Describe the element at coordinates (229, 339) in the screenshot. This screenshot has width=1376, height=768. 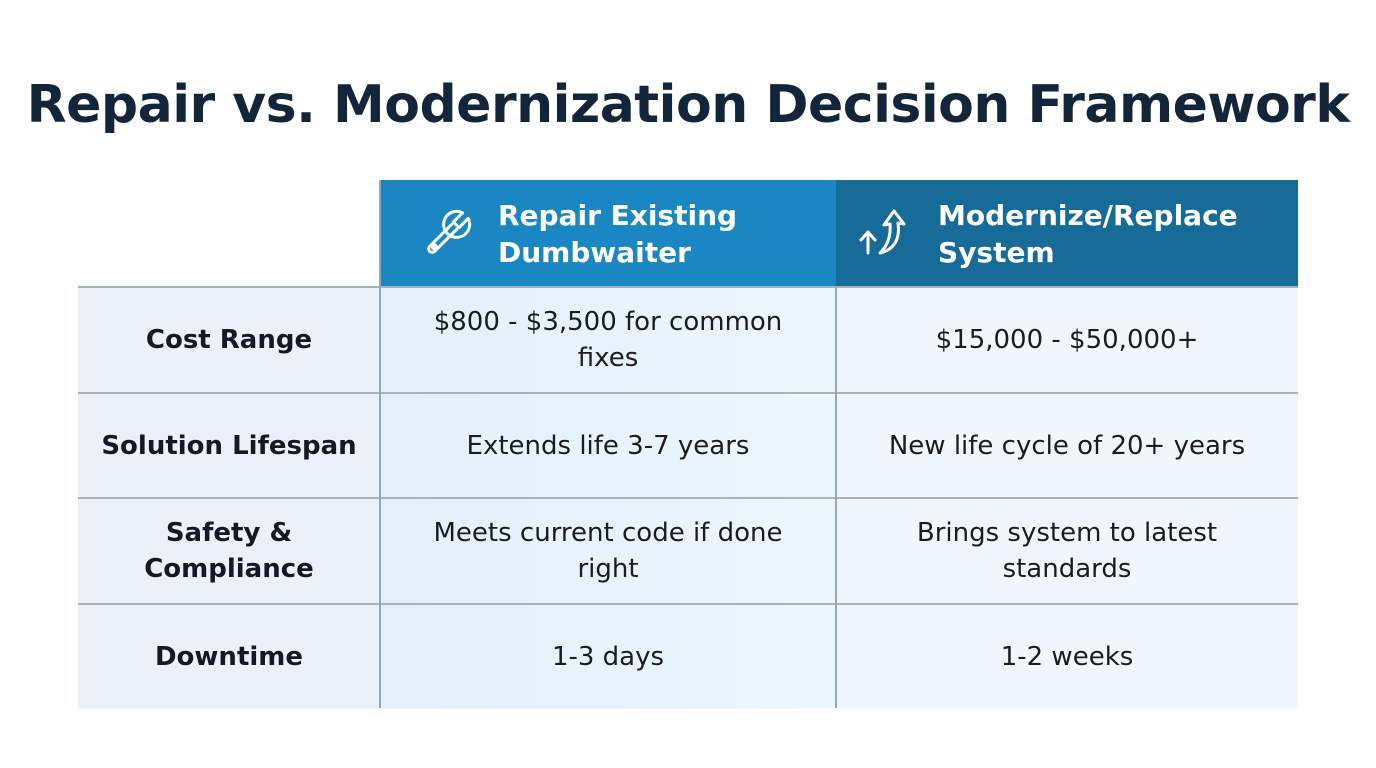
I see `row-label: Cost Range` at that location.